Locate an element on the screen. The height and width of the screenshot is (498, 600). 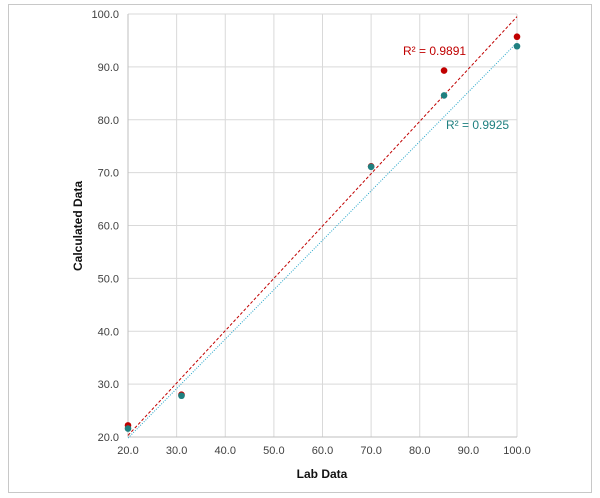
x-tick-label: 50.0 is located at coordinates (273, 451).